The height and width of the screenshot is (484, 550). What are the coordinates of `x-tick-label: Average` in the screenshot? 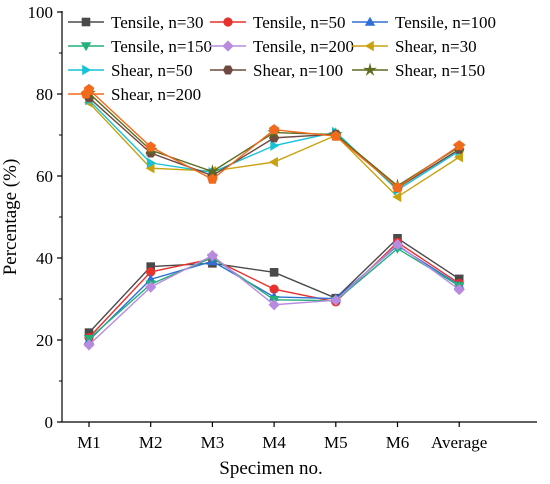 It's located at (459, 442).